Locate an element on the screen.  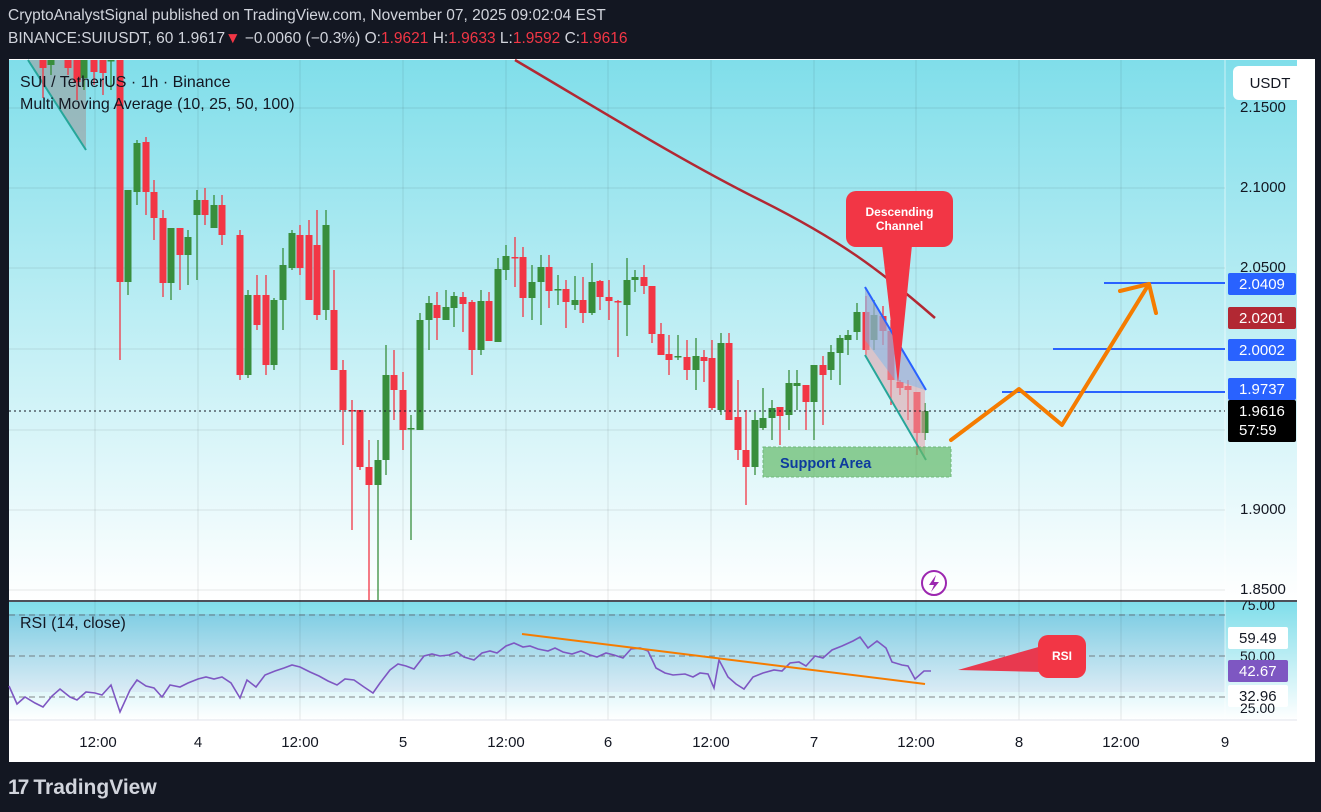
price-tick: 2.1500 is located at coordinates (1263, 107).